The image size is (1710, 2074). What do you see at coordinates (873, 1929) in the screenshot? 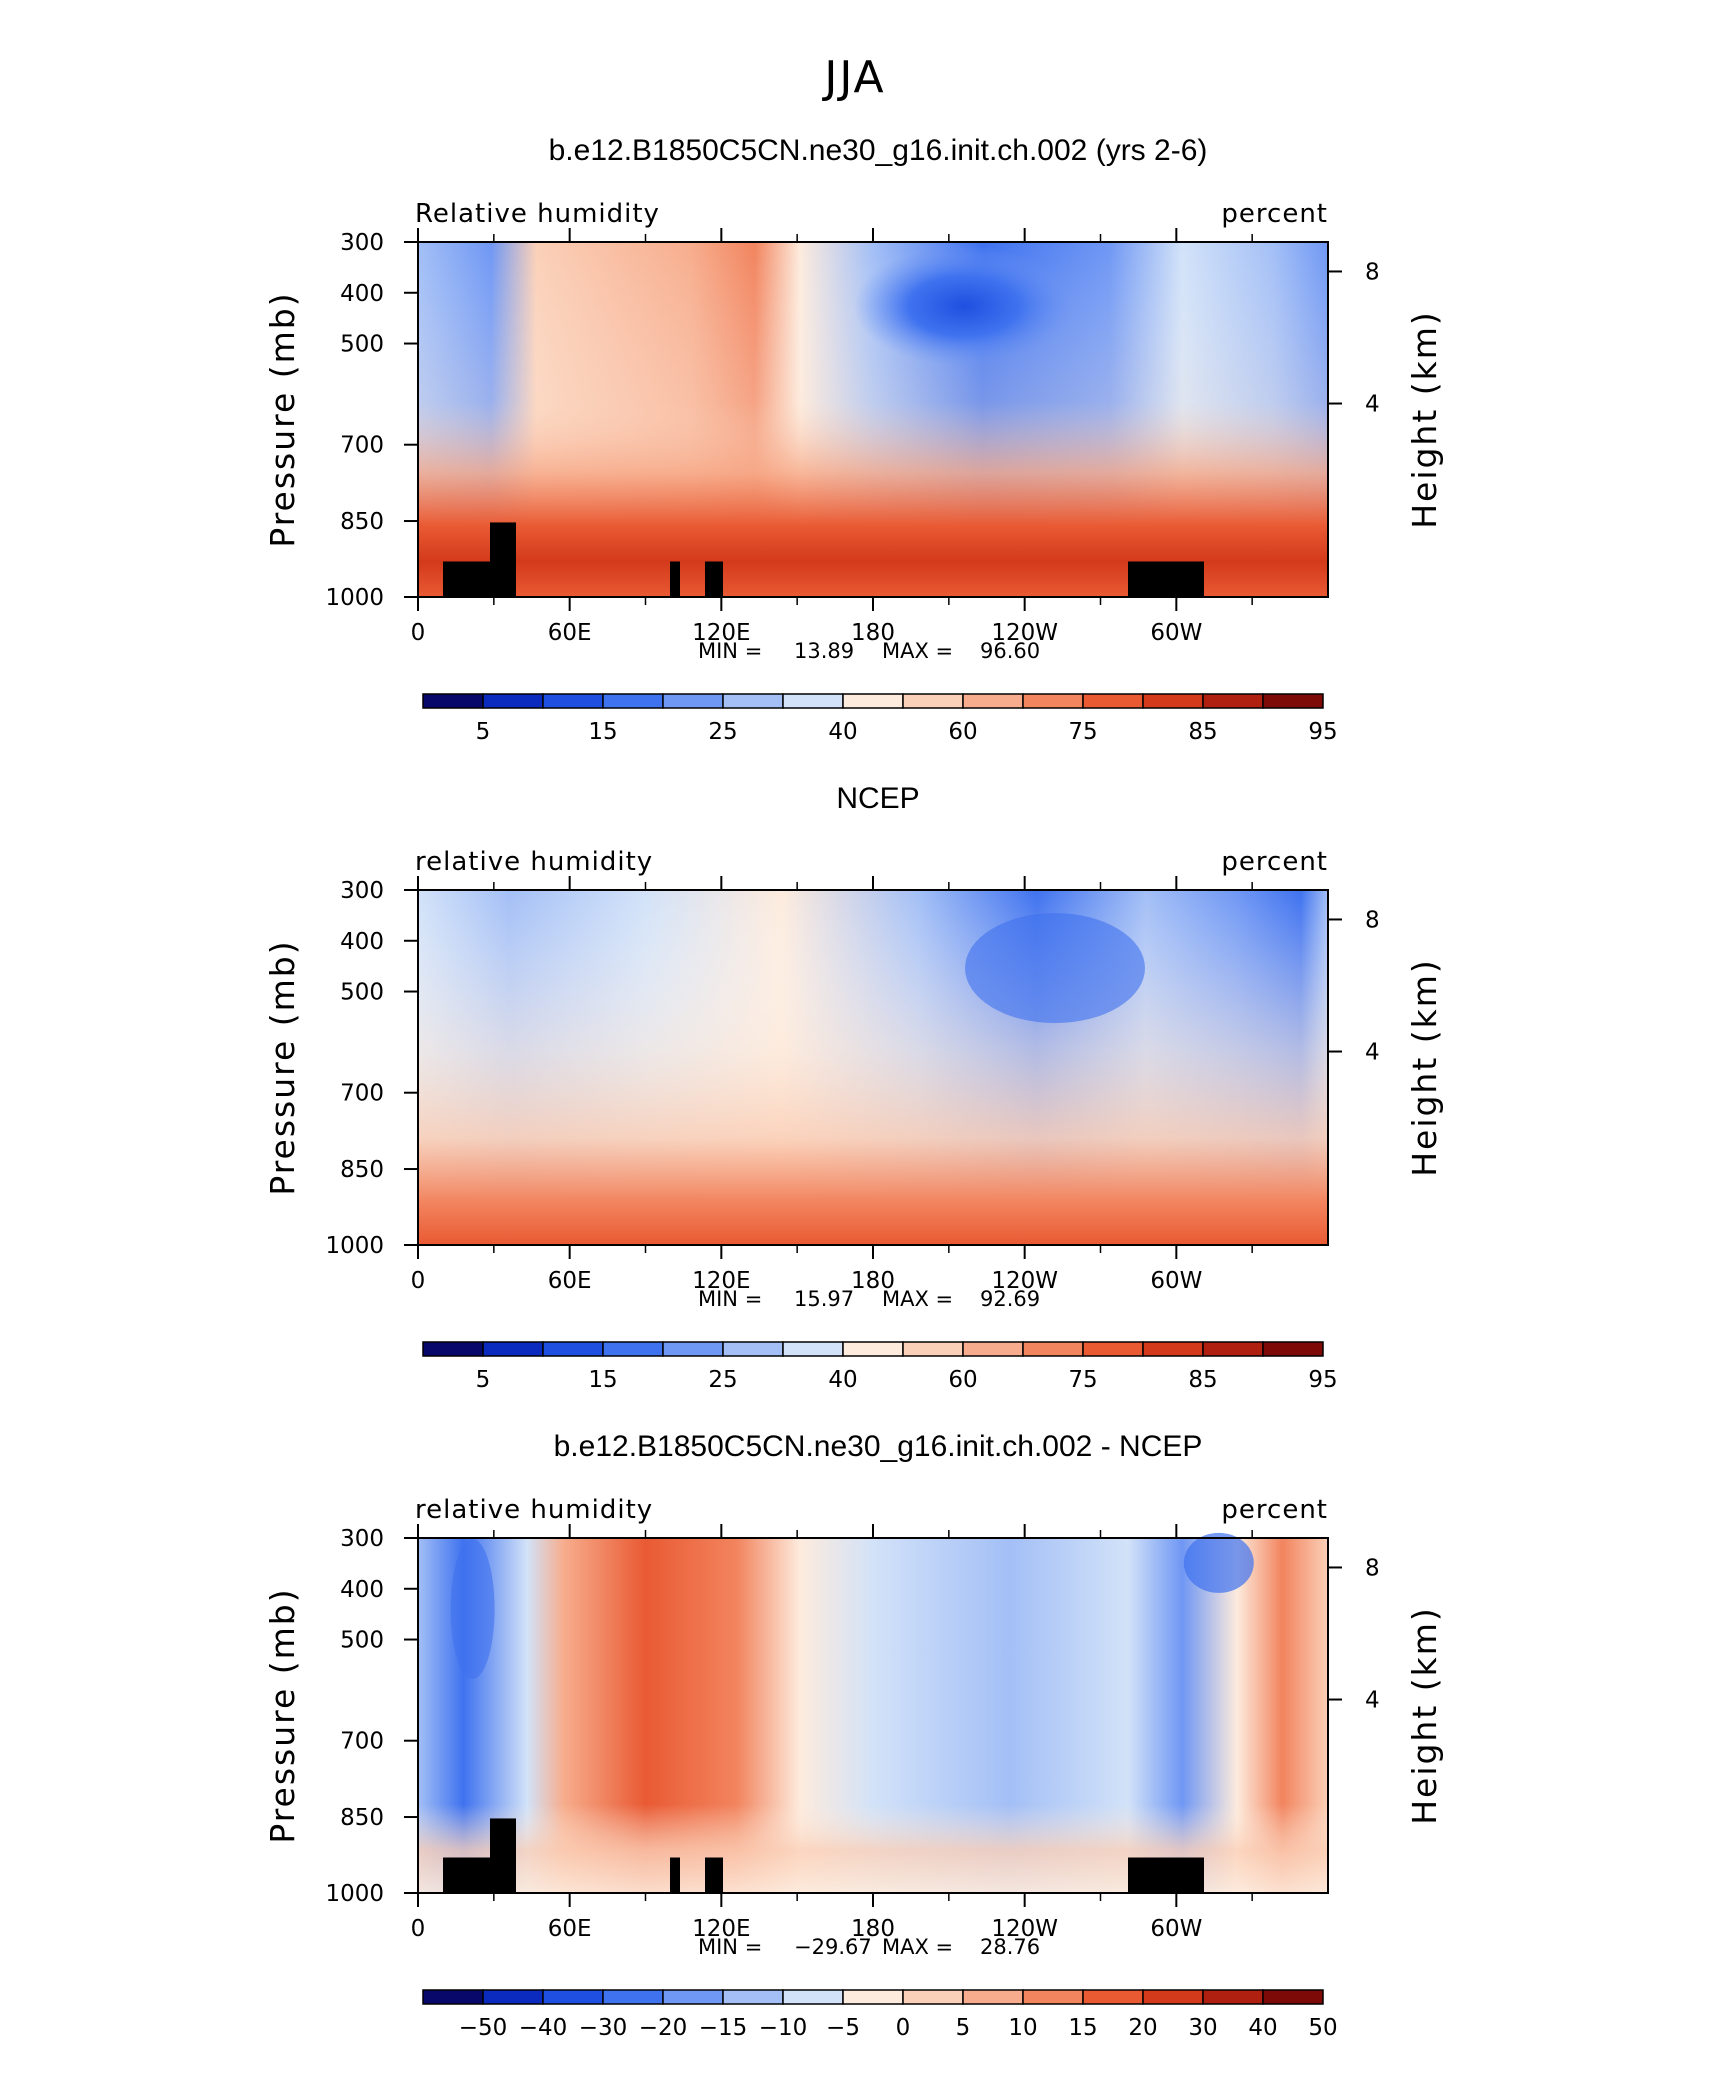
I see `x-tick-label: 180` at bounding box center [873, 1929].